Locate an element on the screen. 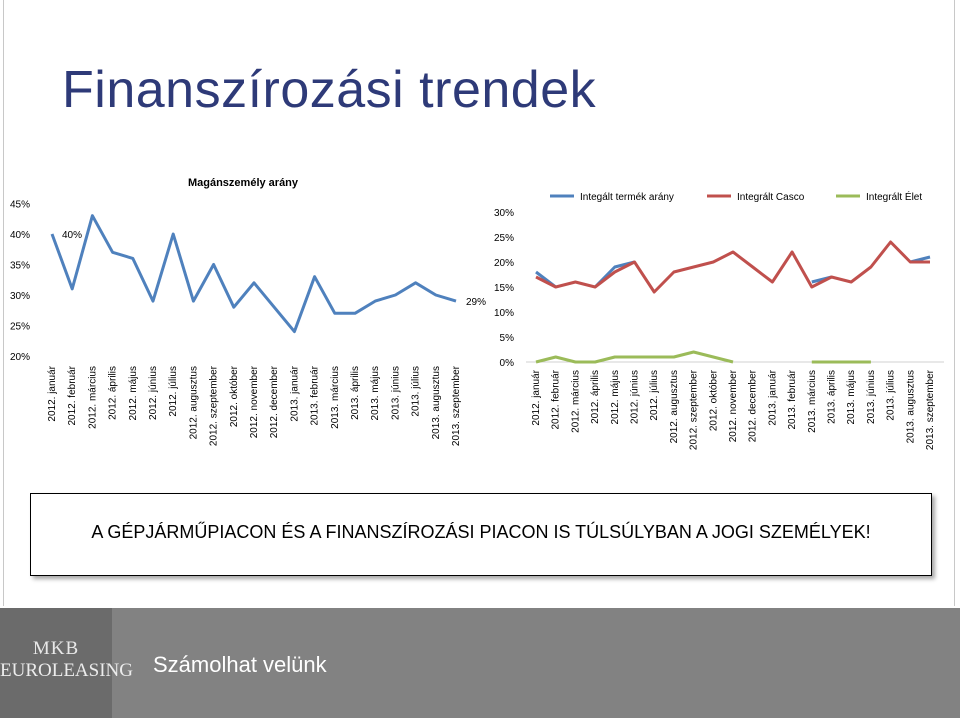  right-x-tick: 2012. április is located at coordinates (595, 397).